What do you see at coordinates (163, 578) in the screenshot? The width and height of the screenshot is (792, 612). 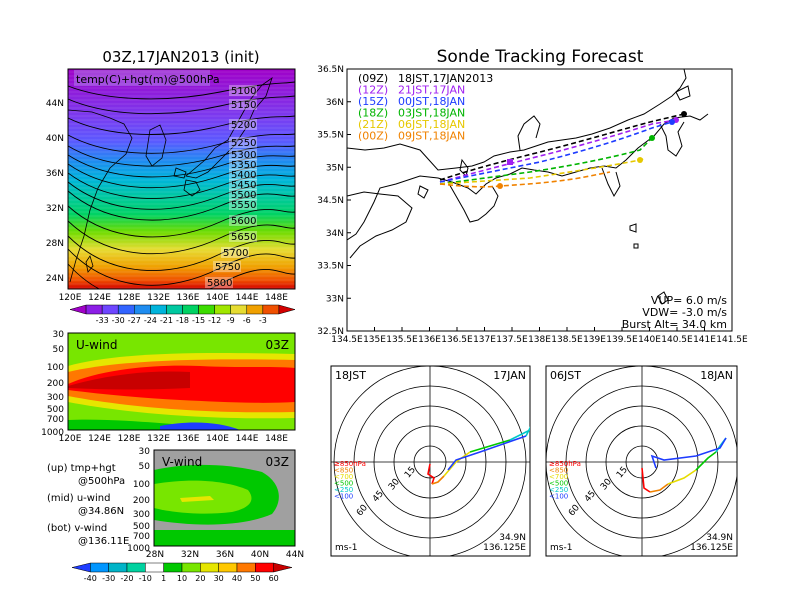 I see `wind-colorbar-label: 1` at bounding box center [163, 578].